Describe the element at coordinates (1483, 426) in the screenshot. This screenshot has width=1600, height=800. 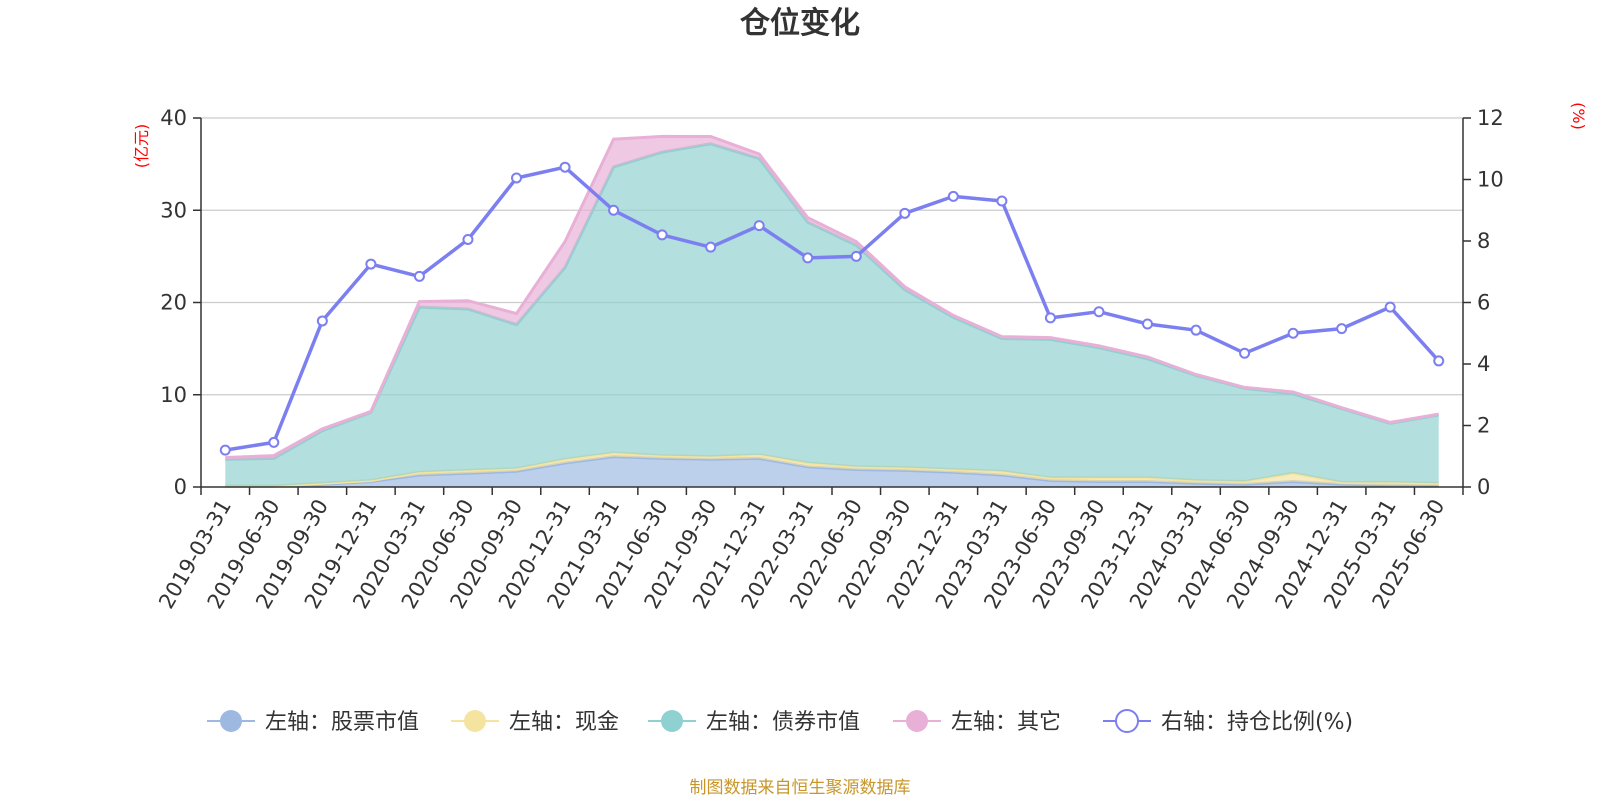
I see `right-tick-label: 2` at that location.